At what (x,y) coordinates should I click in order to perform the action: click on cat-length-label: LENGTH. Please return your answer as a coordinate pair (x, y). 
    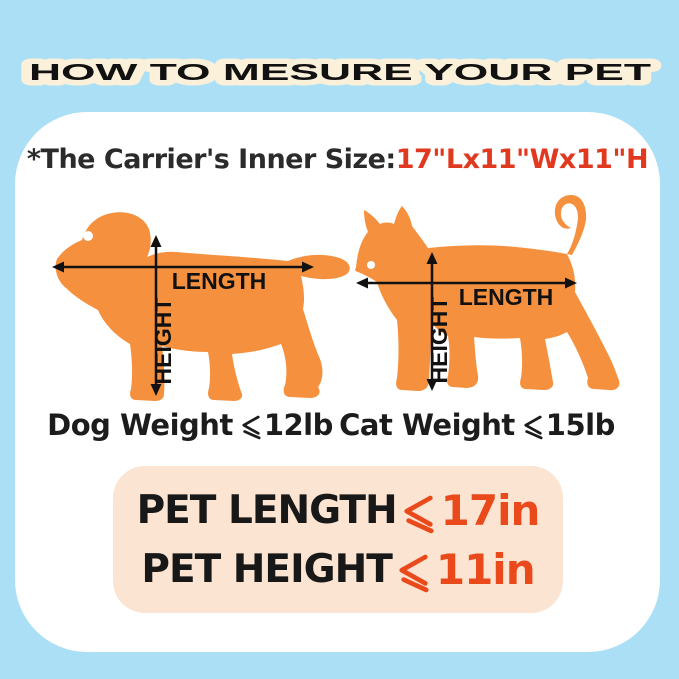
    Looking at the image, I should click on (506, 297).